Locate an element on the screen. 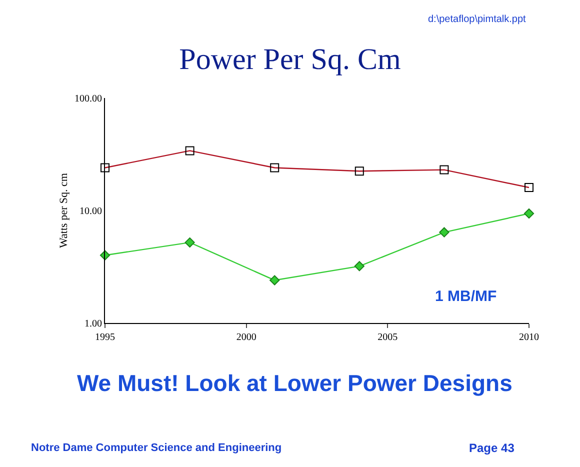  y-axis-title: Watts per Sq. cm is located at coordinates (64, 210).